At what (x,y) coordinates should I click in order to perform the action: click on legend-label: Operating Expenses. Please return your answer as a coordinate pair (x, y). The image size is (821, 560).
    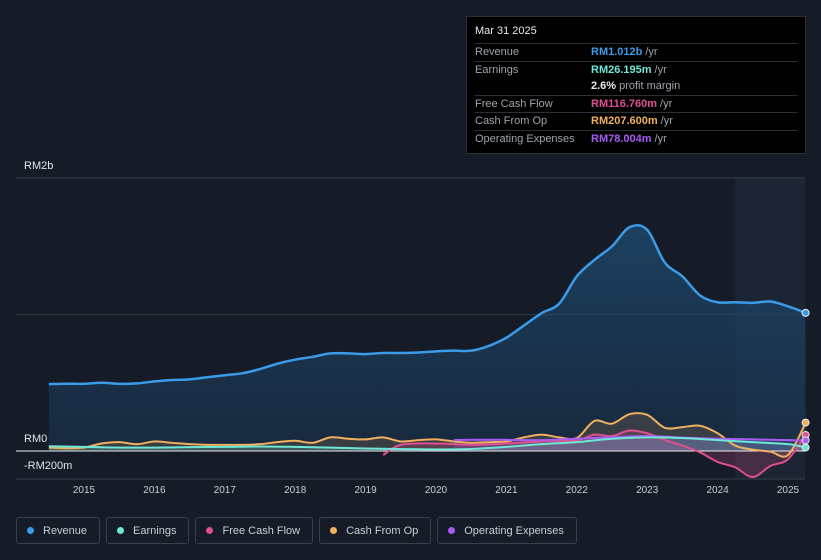
    Looking at the image, I should click on (514, 530).